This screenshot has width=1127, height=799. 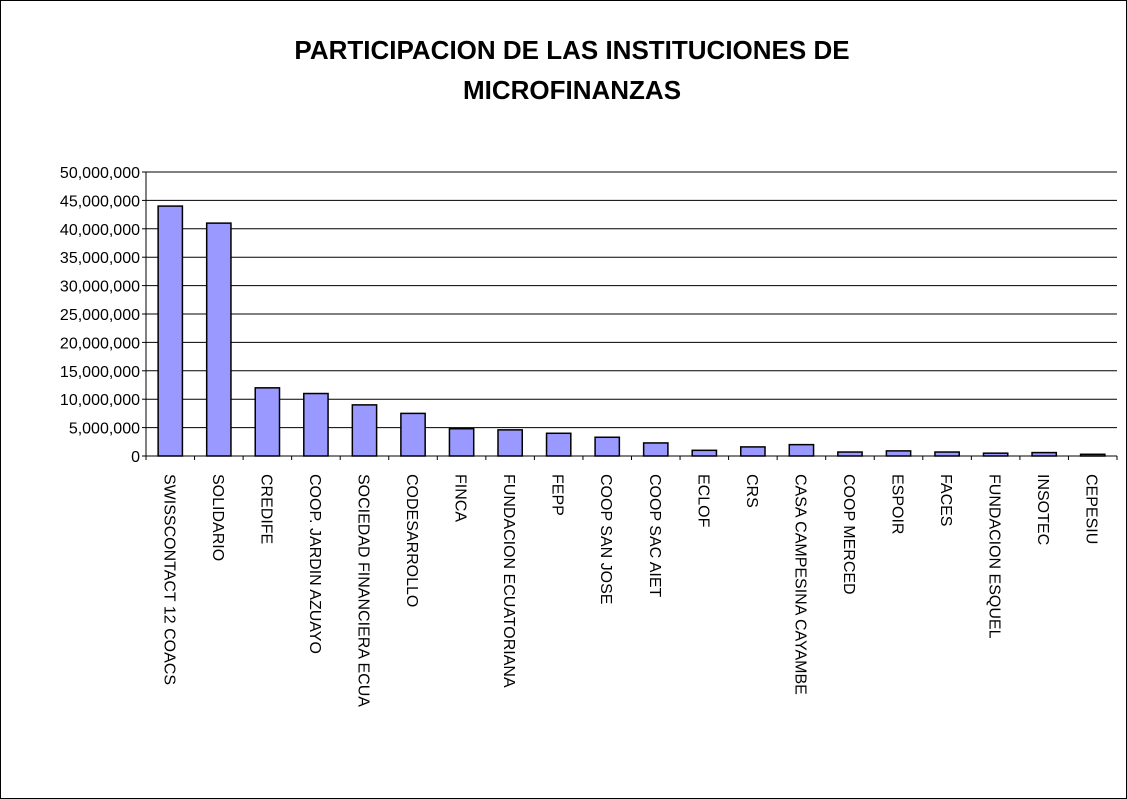 I want to click on x-tick-label: FUNDACION ECUATORIANA, so click(x=508, y=581).